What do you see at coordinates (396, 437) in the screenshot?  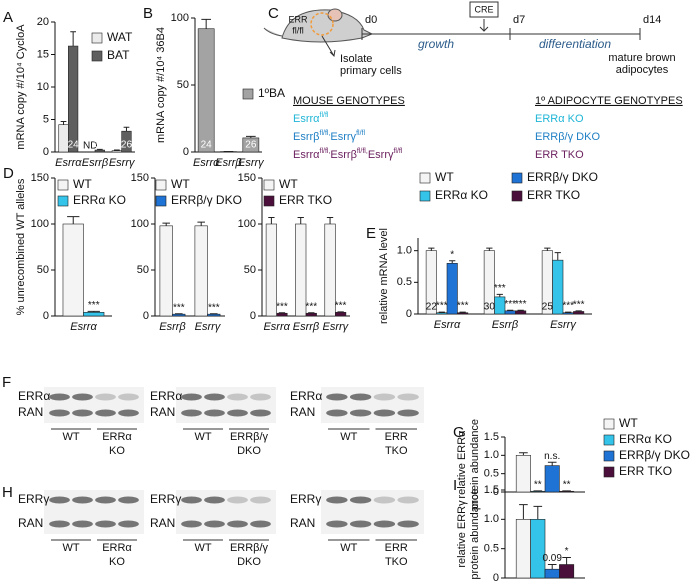 I see `group-label: ERR` at bounding box center [396, 437].